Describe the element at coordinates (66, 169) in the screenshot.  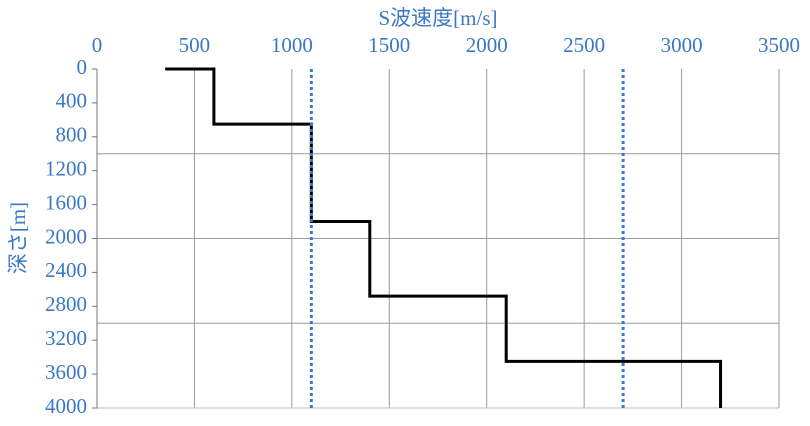
I see `y-tick-label: 1200` at that location.